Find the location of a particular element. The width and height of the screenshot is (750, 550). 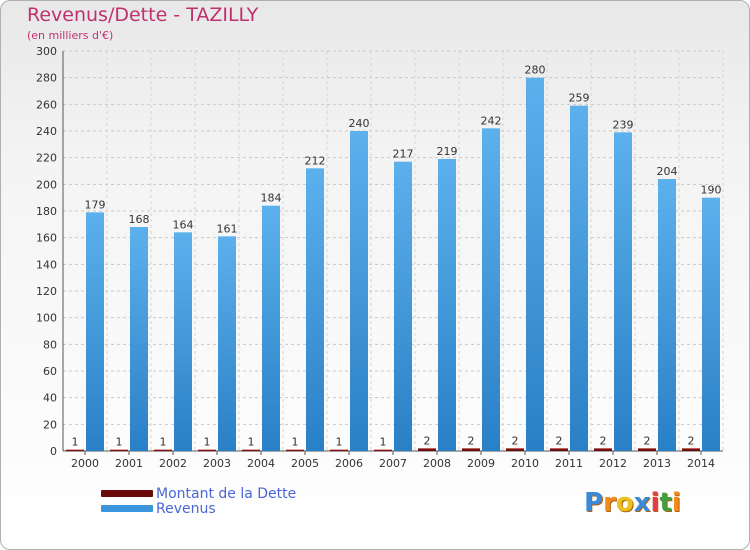

proxiti-logo: Proxiti is located at coordinates (632, 503).